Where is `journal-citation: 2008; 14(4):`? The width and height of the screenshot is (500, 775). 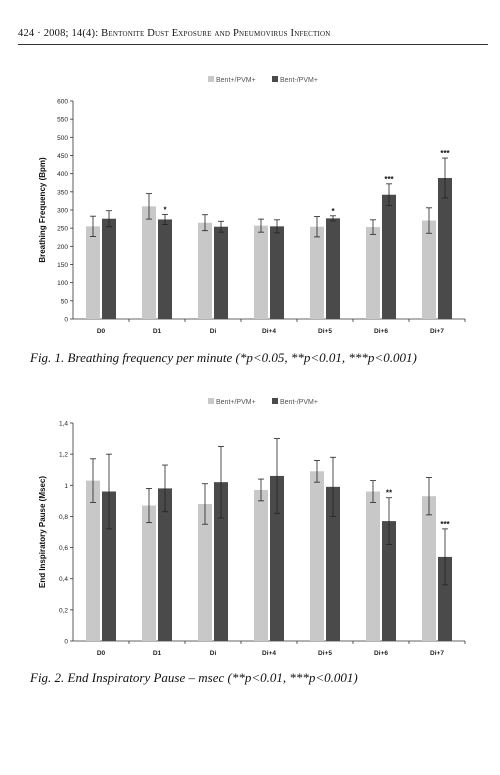 journal-citation: 2008; 14(4): is located at coordinates (71, 33).